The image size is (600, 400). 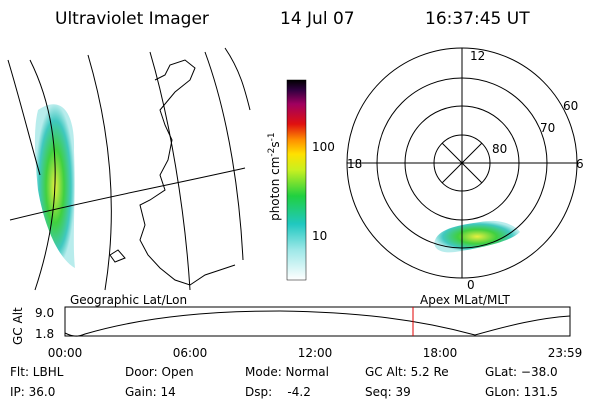 I want to click on colorbar-tick: 10, so click(x=319, y=236).